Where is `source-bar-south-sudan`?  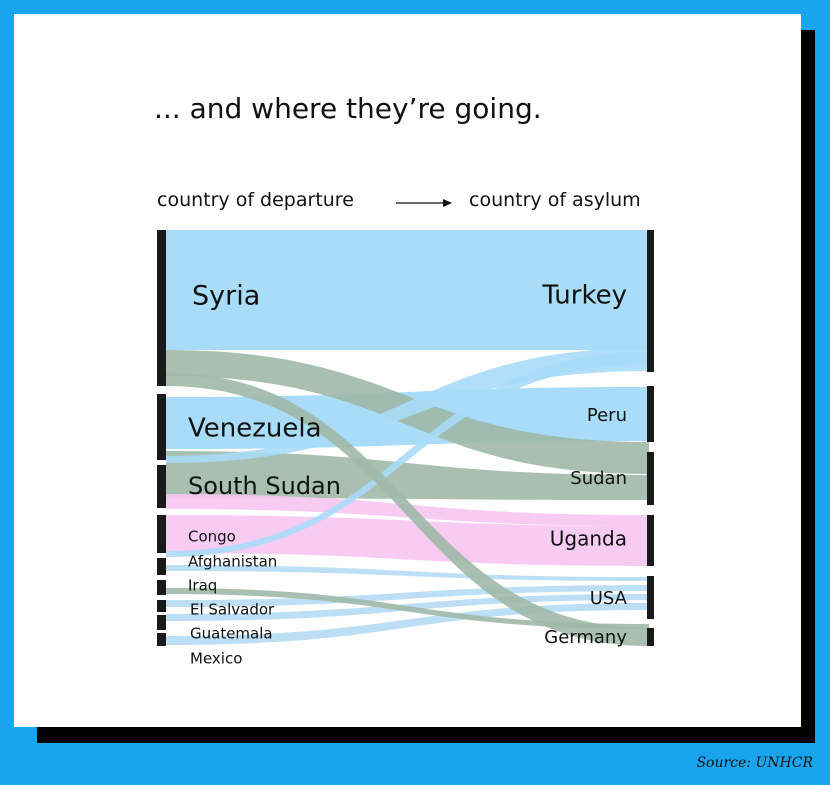
source-bar-south-sudan is located at coordinates (161, 486).